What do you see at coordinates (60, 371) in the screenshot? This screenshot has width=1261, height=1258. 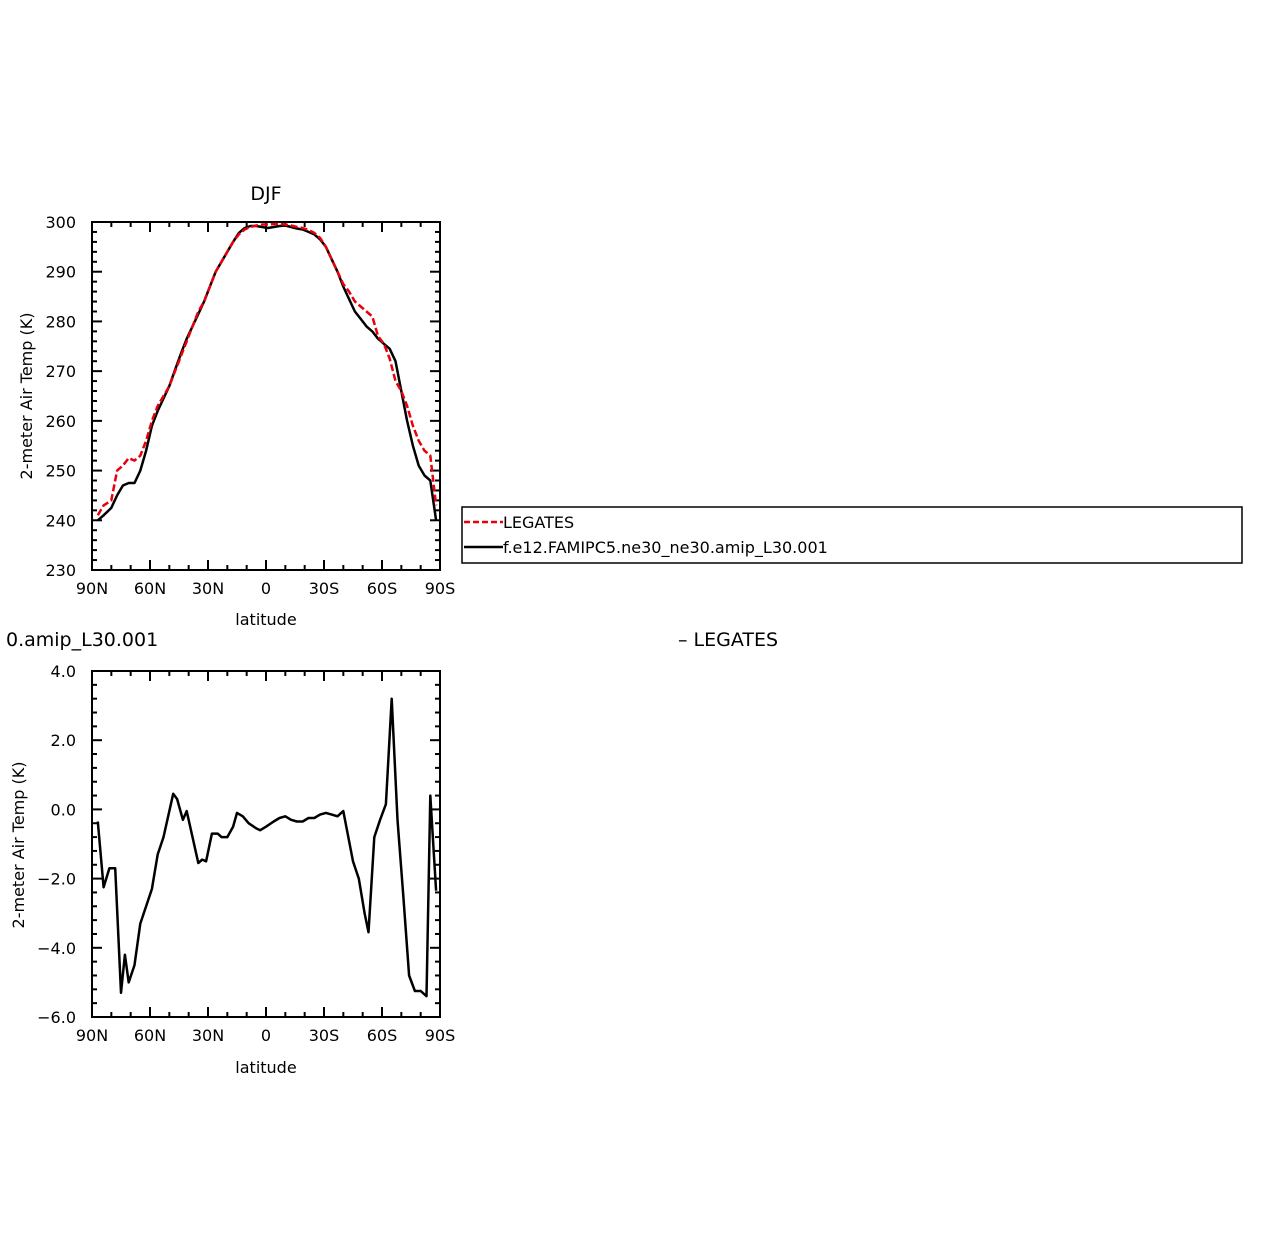 I see `y-tick-label: 270` at bounding box center [60, 371].